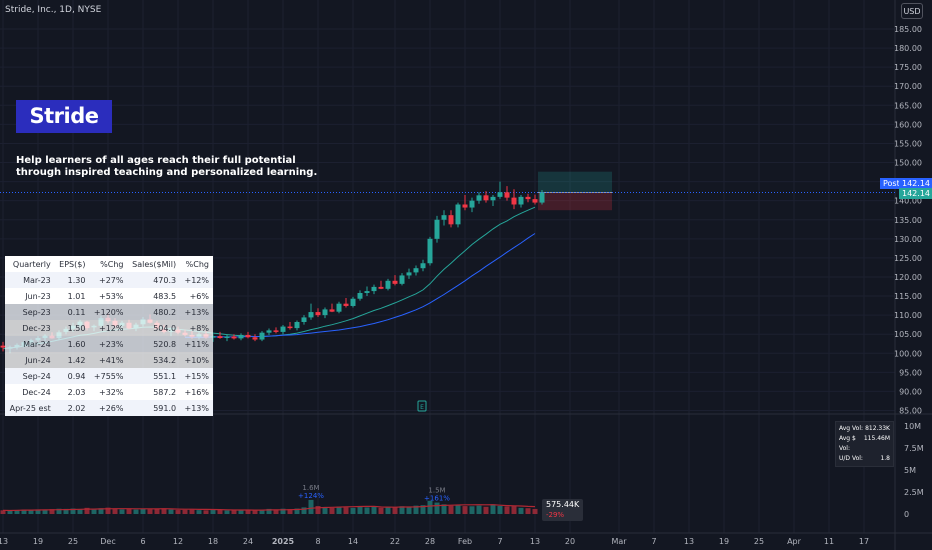  What do you see at coordinates (111, 328) in the screenshot?
I see `cell: +12%` at bounding box center [111, 328].